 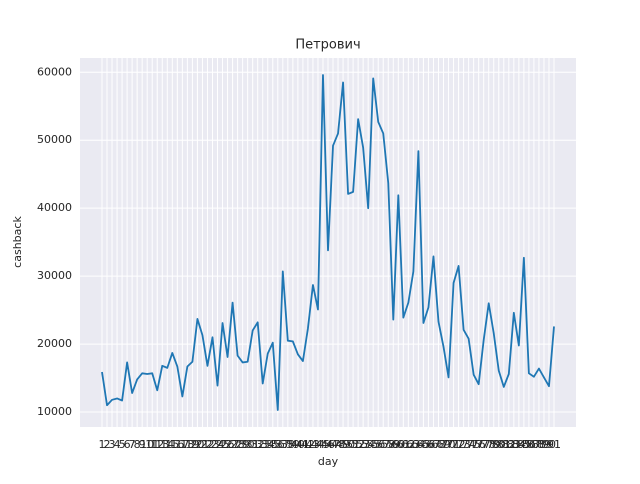 I want to click on x-tick-label: 36, so click(x=278, y=444).